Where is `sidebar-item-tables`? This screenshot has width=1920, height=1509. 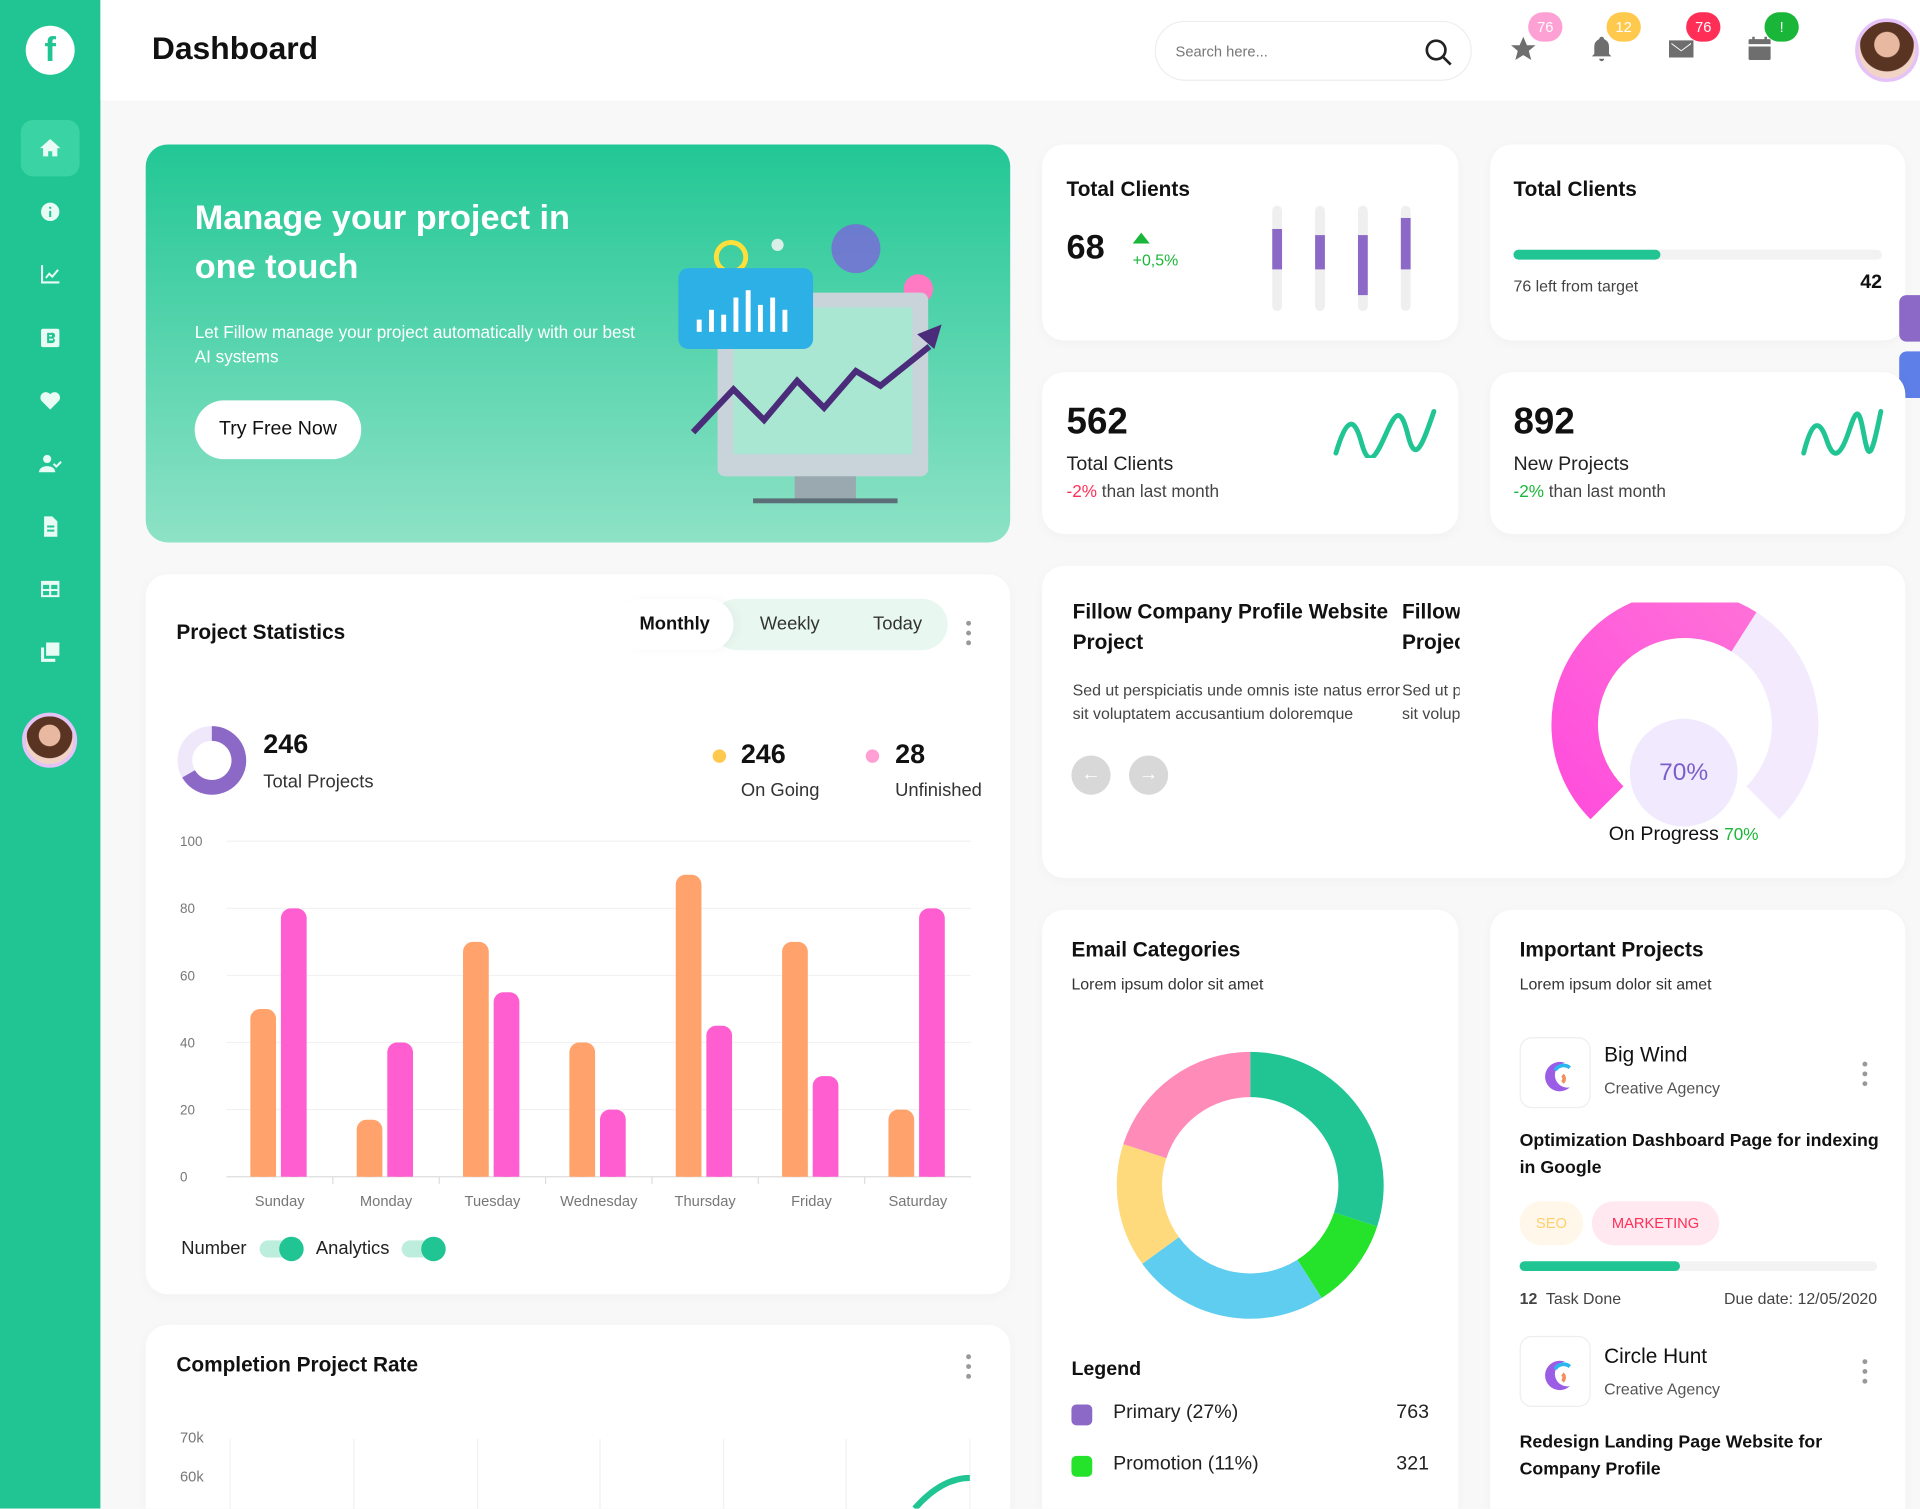 sidebar-item-tables is located at coordinates (50, 589).